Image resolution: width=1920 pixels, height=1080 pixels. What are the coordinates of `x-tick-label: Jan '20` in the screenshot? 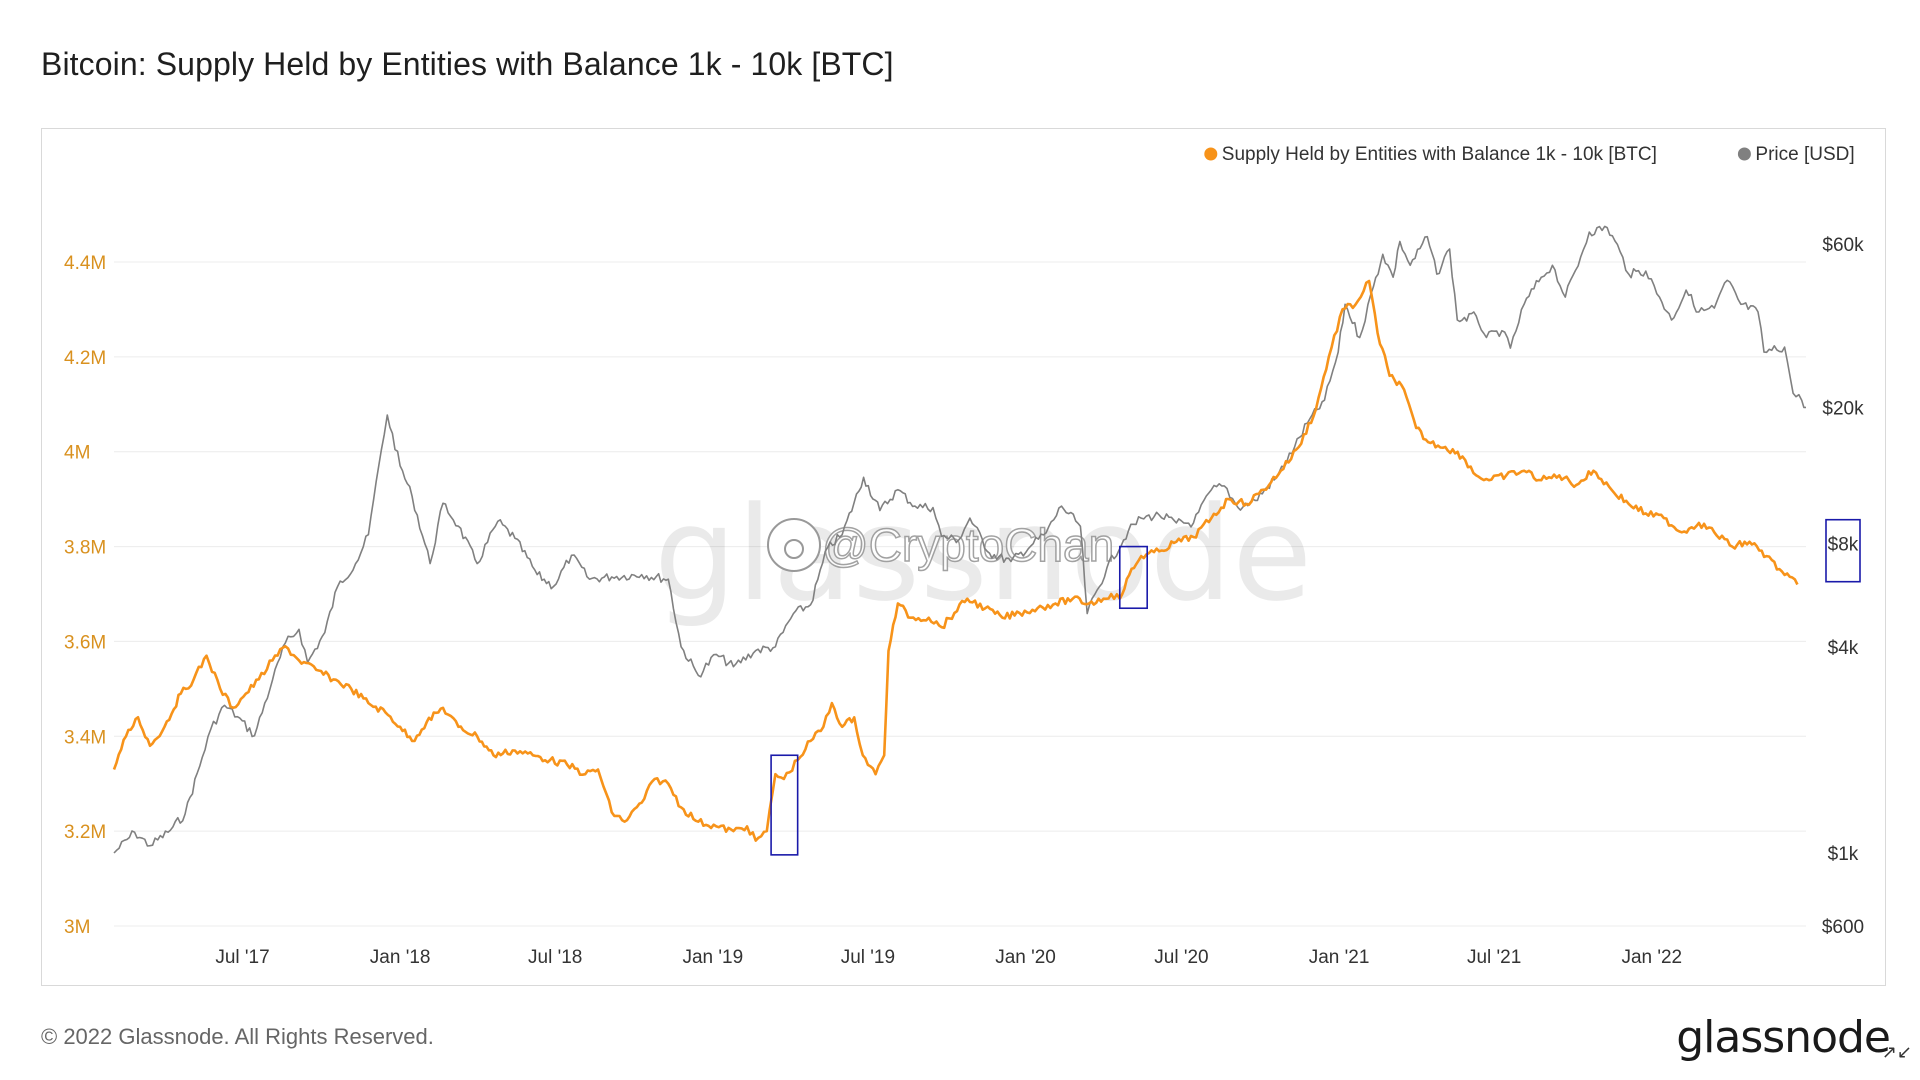 It's located at (1025, 957).